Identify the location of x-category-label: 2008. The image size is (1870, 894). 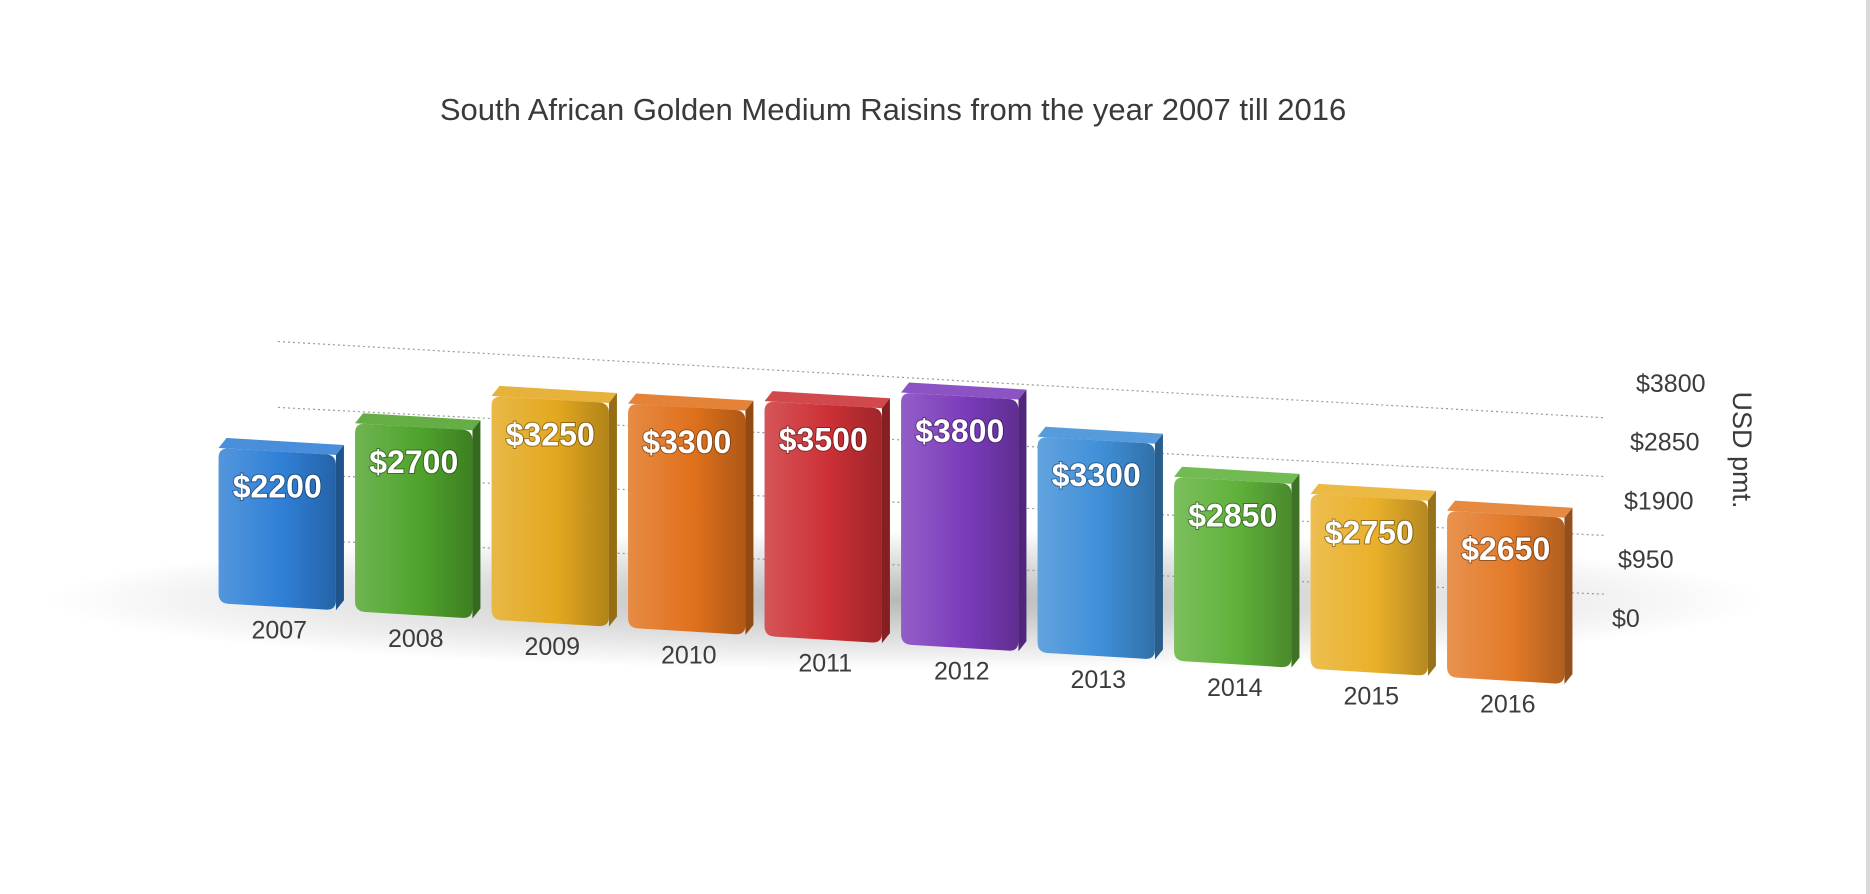
(416, 639).